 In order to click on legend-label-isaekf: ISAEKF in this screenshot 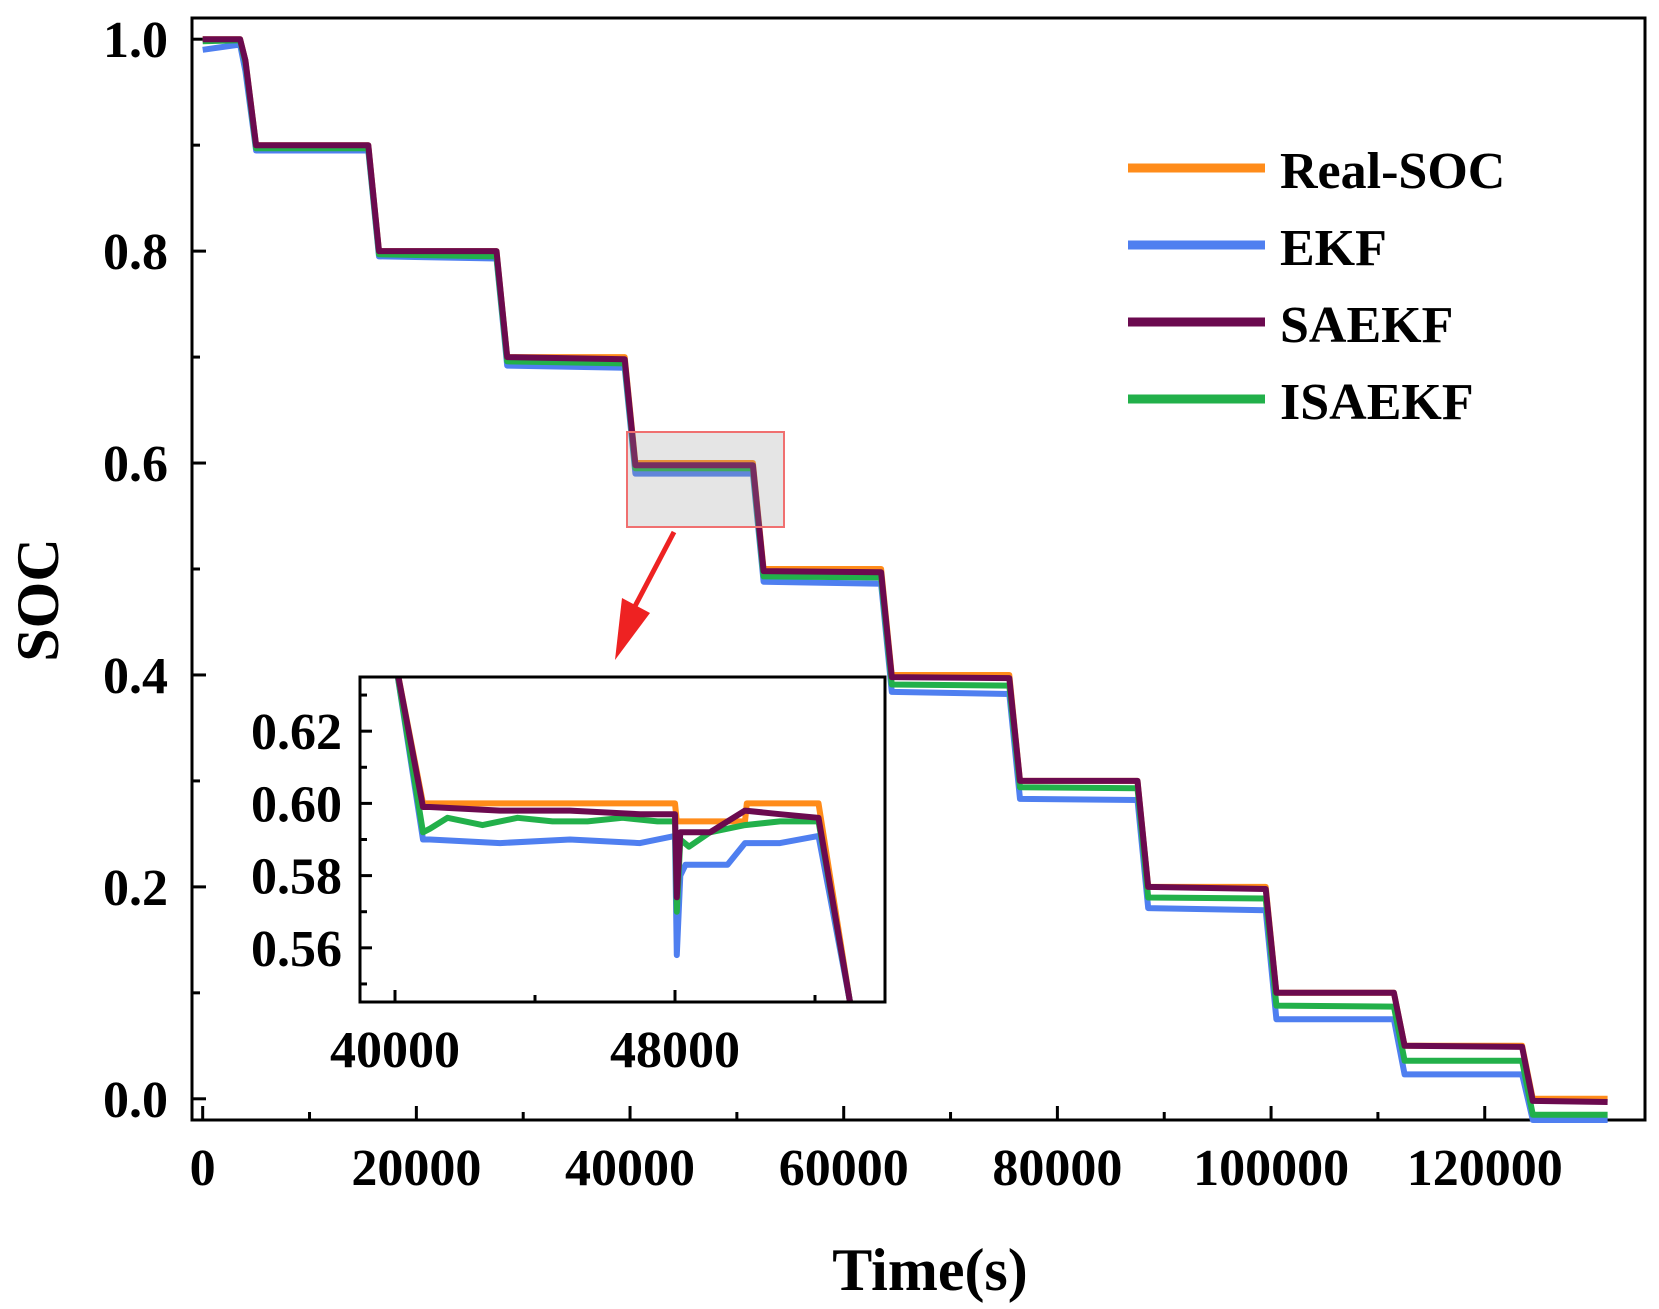, I will do `click(1377, 402)`.